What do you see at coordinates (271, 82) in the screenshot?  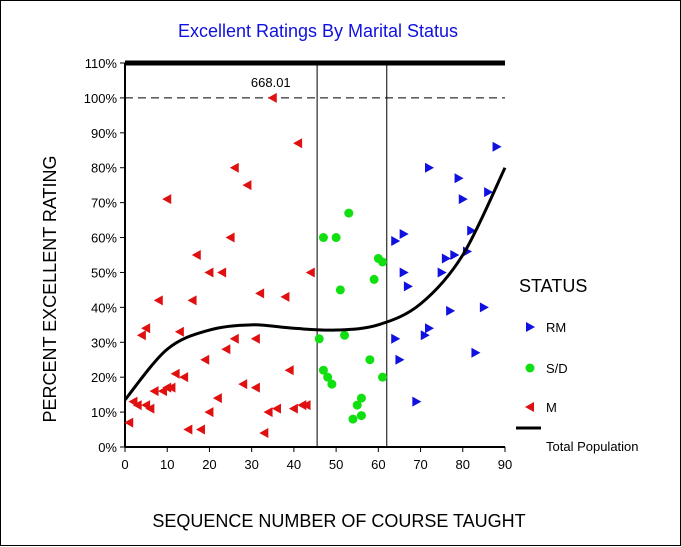 I see `annotation-label: 668.01` at bounding box center [271, 82].